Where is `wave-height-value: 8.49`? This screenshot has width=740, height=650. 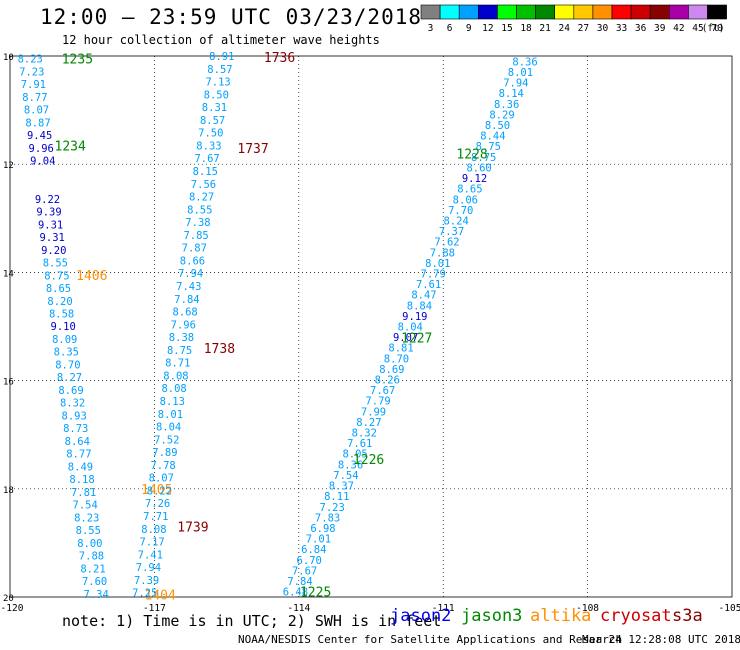 wave-height-value: 8.49 is located at coordinates (80, 467).